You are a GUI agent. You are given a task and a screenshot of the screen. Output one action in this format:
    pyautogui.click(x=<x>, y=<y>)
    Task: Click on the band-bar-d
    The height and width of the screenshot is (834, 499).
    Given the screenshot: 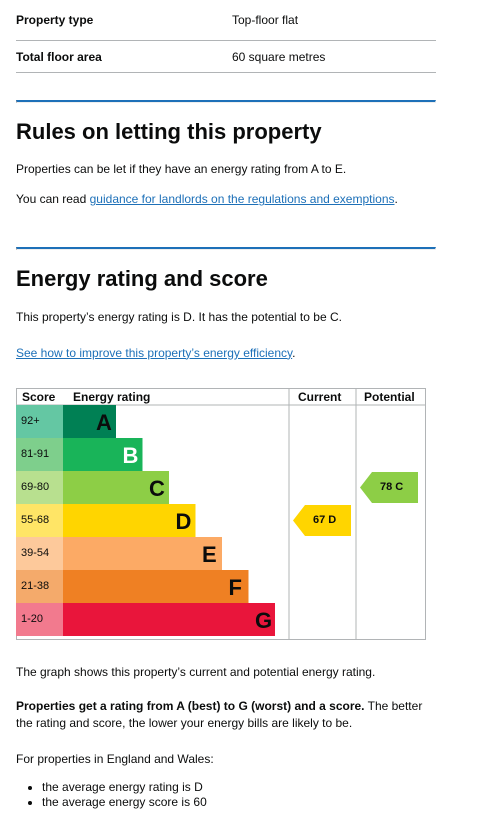 What is the action you would take?
    pyautogui.click(x=129, y=520)
    